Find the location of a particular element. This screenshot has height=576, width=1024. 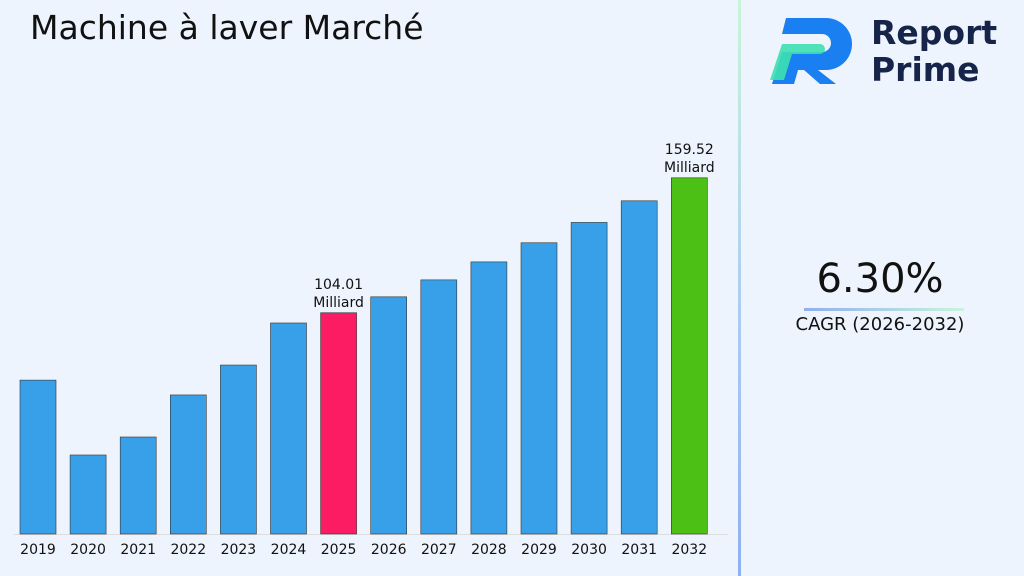

data-label-value: 159.52 is located at coordinates (689, 150).